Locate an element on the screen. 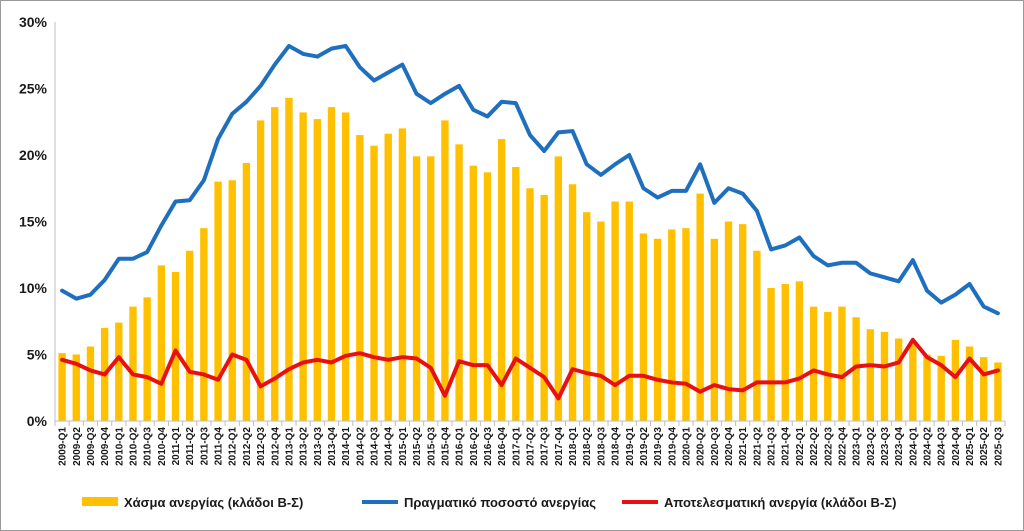 The height and width of the screenshot is (531, 1024). bar-2011-Q3 is located at coordinates (204, 324).